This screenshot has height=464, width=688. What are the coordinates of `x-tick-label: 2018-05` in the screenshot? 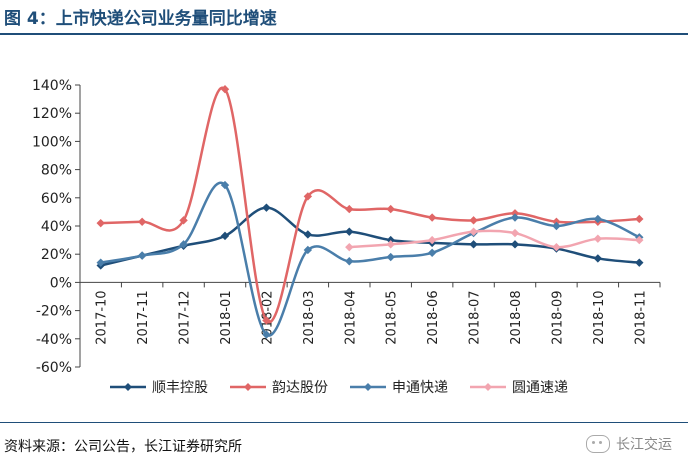 It's located at (392, 317).